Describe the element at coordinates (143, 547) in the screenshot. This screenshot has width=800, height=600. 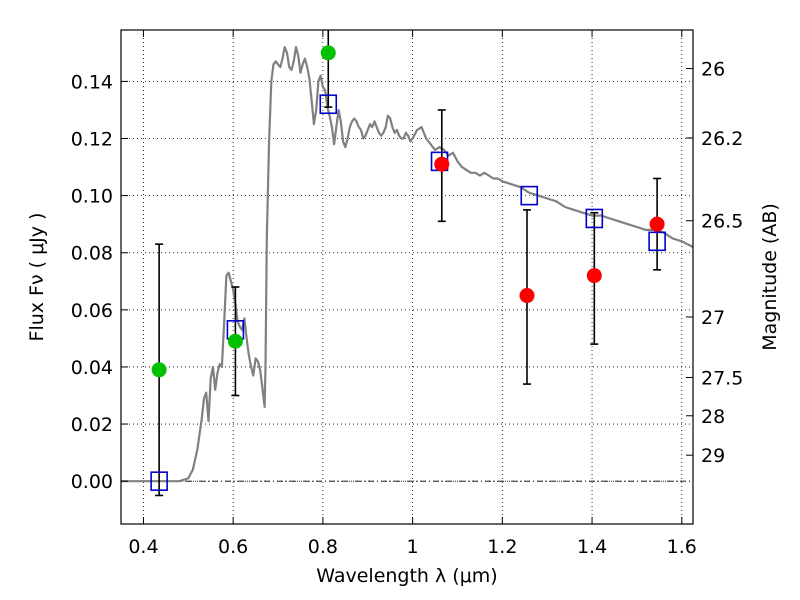
I see `x-tick-label: 0.4` at that location.